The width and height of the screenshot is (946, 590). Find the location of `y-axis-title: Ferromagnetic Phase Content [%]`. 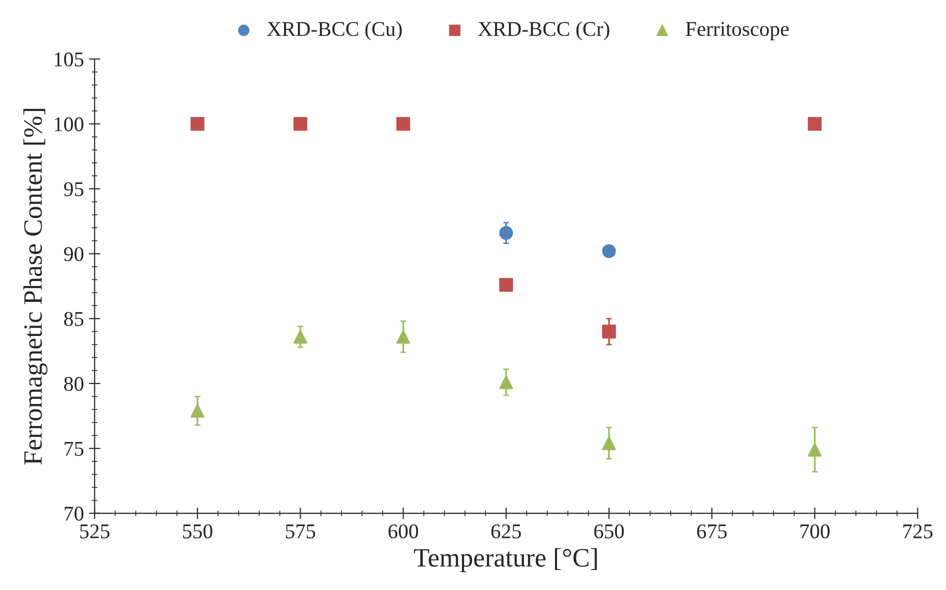

y-axis-title: Ferromagnetic Phase Content [%] is located at coordinates (35, 286).